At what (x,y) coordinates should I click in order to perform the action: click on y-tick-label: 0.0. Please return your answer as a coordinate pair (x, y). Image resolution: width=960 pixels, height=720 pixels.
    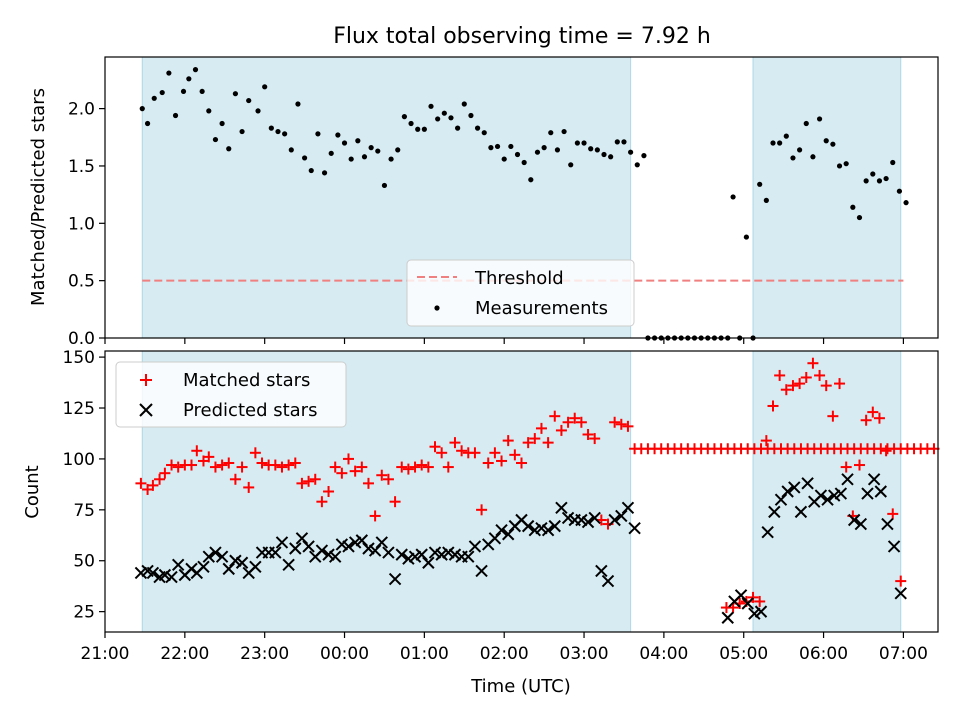
    Looking at the image, I should click on (81, 339).